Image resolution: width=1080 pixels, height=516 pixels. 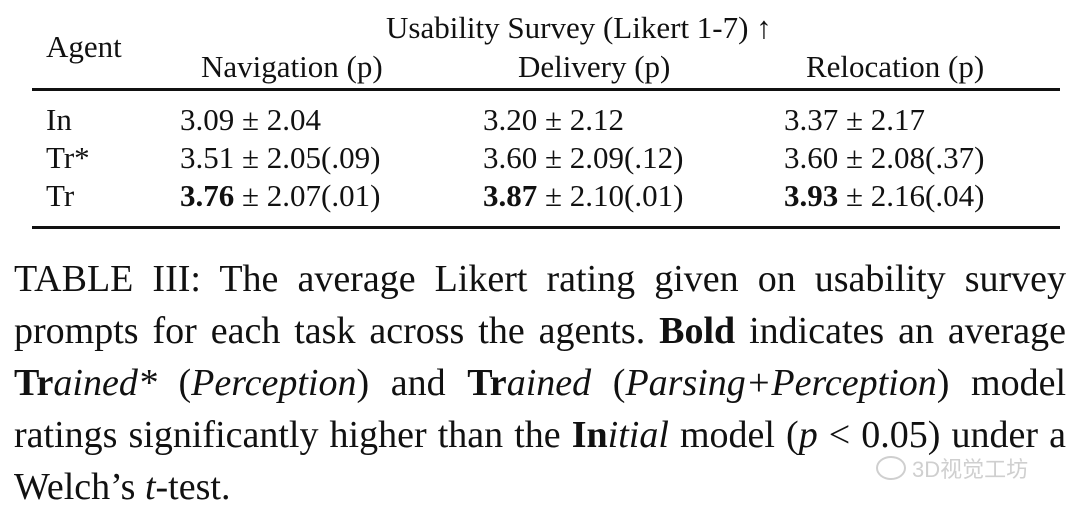 What do you see at coordinates (583, 157) in the screenshot?
I see `table-cell: 3.60 ± 2.09(.12)` at bounding box center [583, 157].